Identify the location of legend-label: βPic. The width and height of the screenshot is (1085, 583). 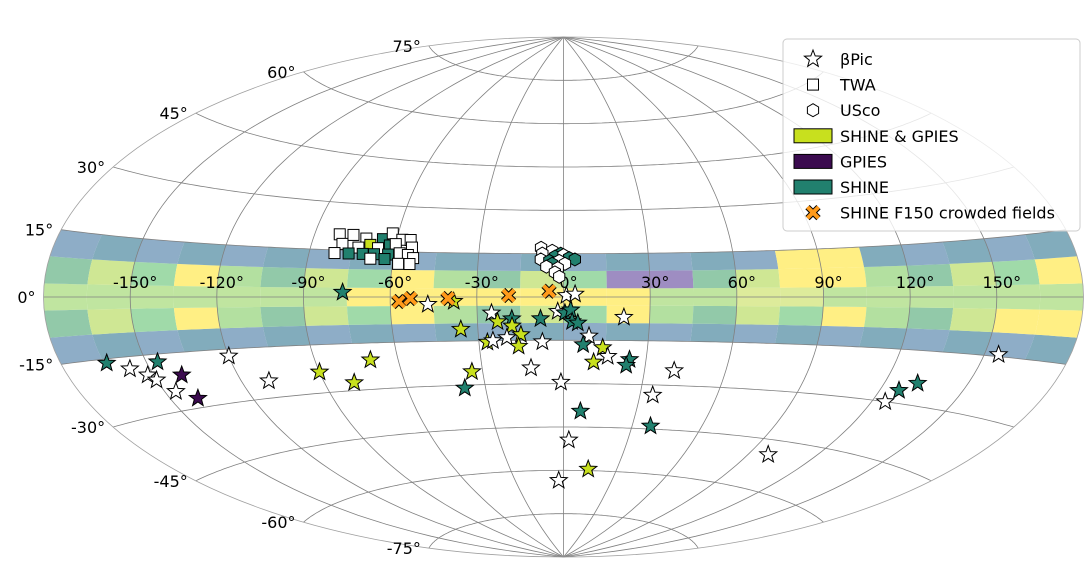
(856, 59).